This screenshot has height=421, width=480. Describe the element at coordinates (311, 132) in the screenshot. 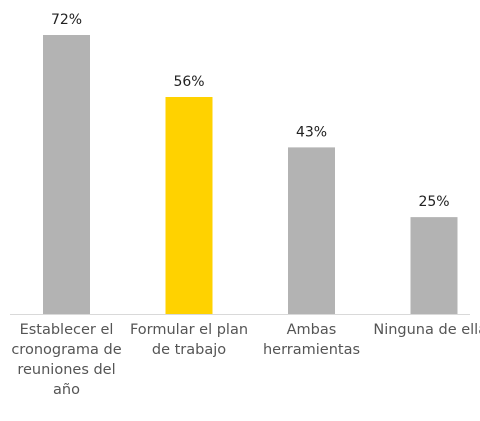

I see `value-label: 43%` at that location.